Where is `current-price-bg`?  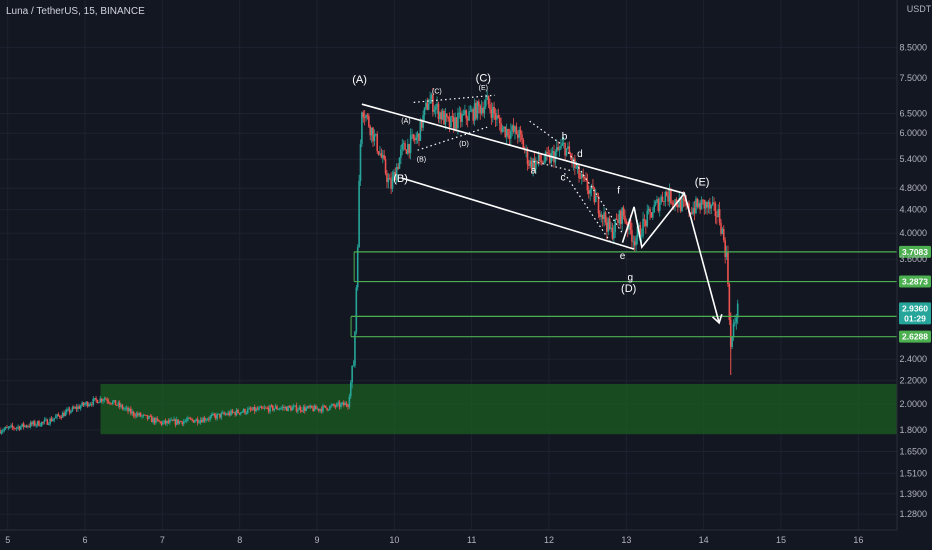
current-price-bg is located at coordinates (915, 313).